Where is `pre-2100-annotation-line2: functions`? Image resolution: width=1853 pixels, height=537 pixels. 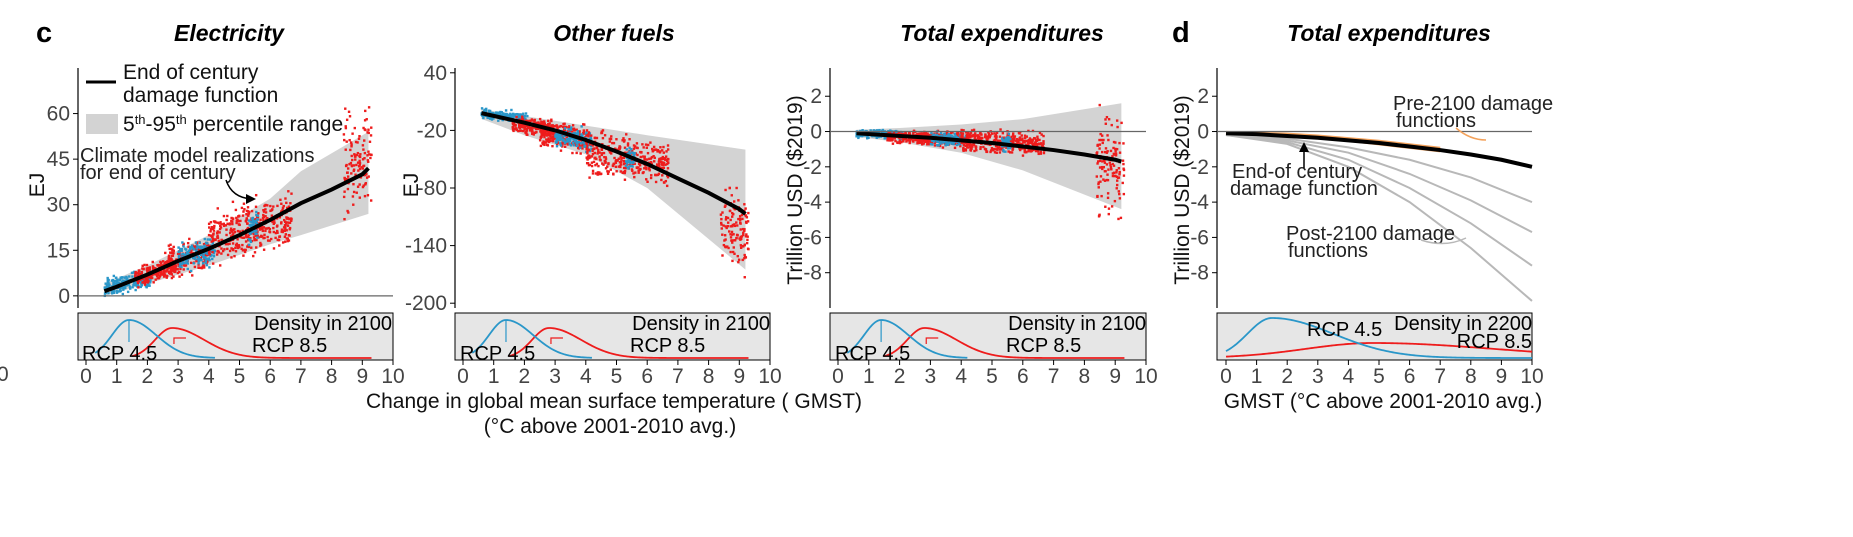 pre-2100-annotation-line2: functions is located at coordinates (1436, 121).